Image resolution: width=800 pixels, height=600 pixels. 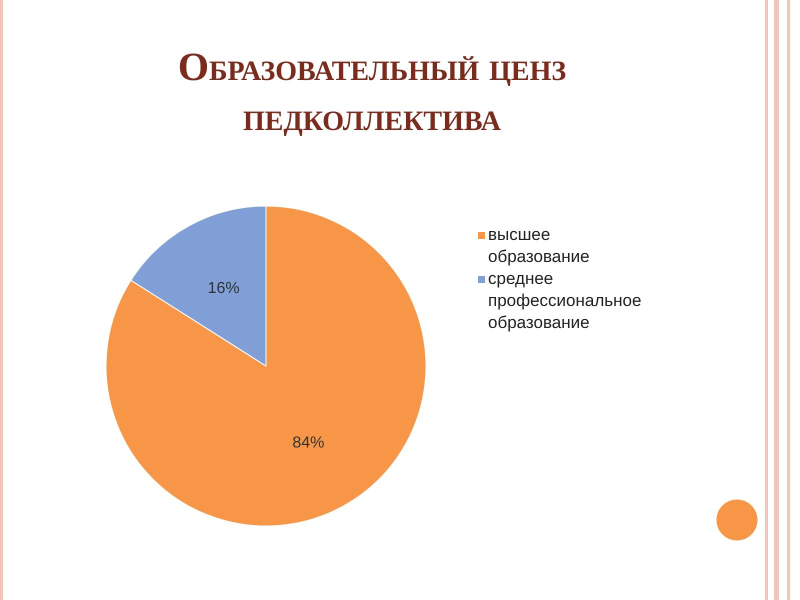 I want to click on data-label: 84%, so click(x=308, y=443).